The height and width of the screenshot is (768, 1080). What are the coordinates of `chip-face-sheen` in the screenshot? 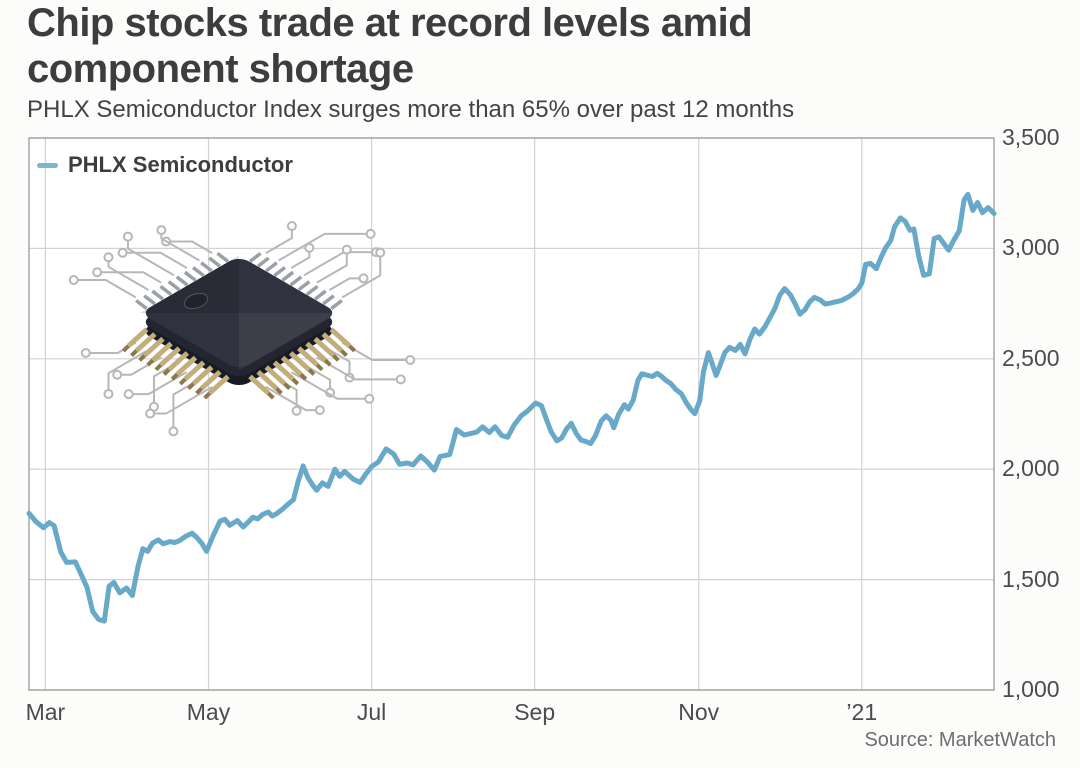 It's located at (288, 342).